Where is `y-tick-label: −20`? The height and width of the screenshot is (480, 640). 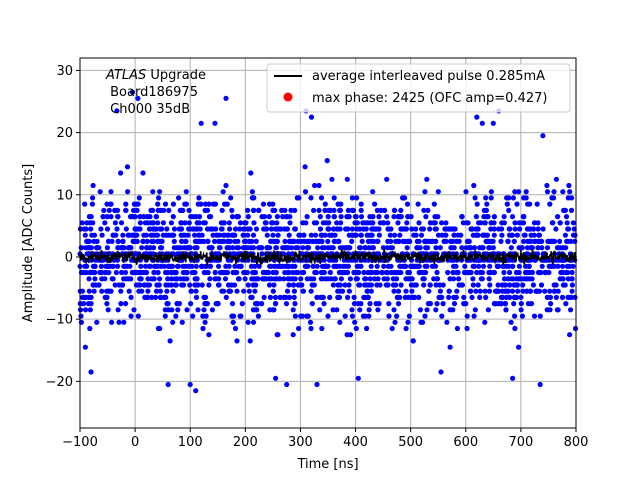 y-tick-label: −20 is located at coordinates (59, 382).